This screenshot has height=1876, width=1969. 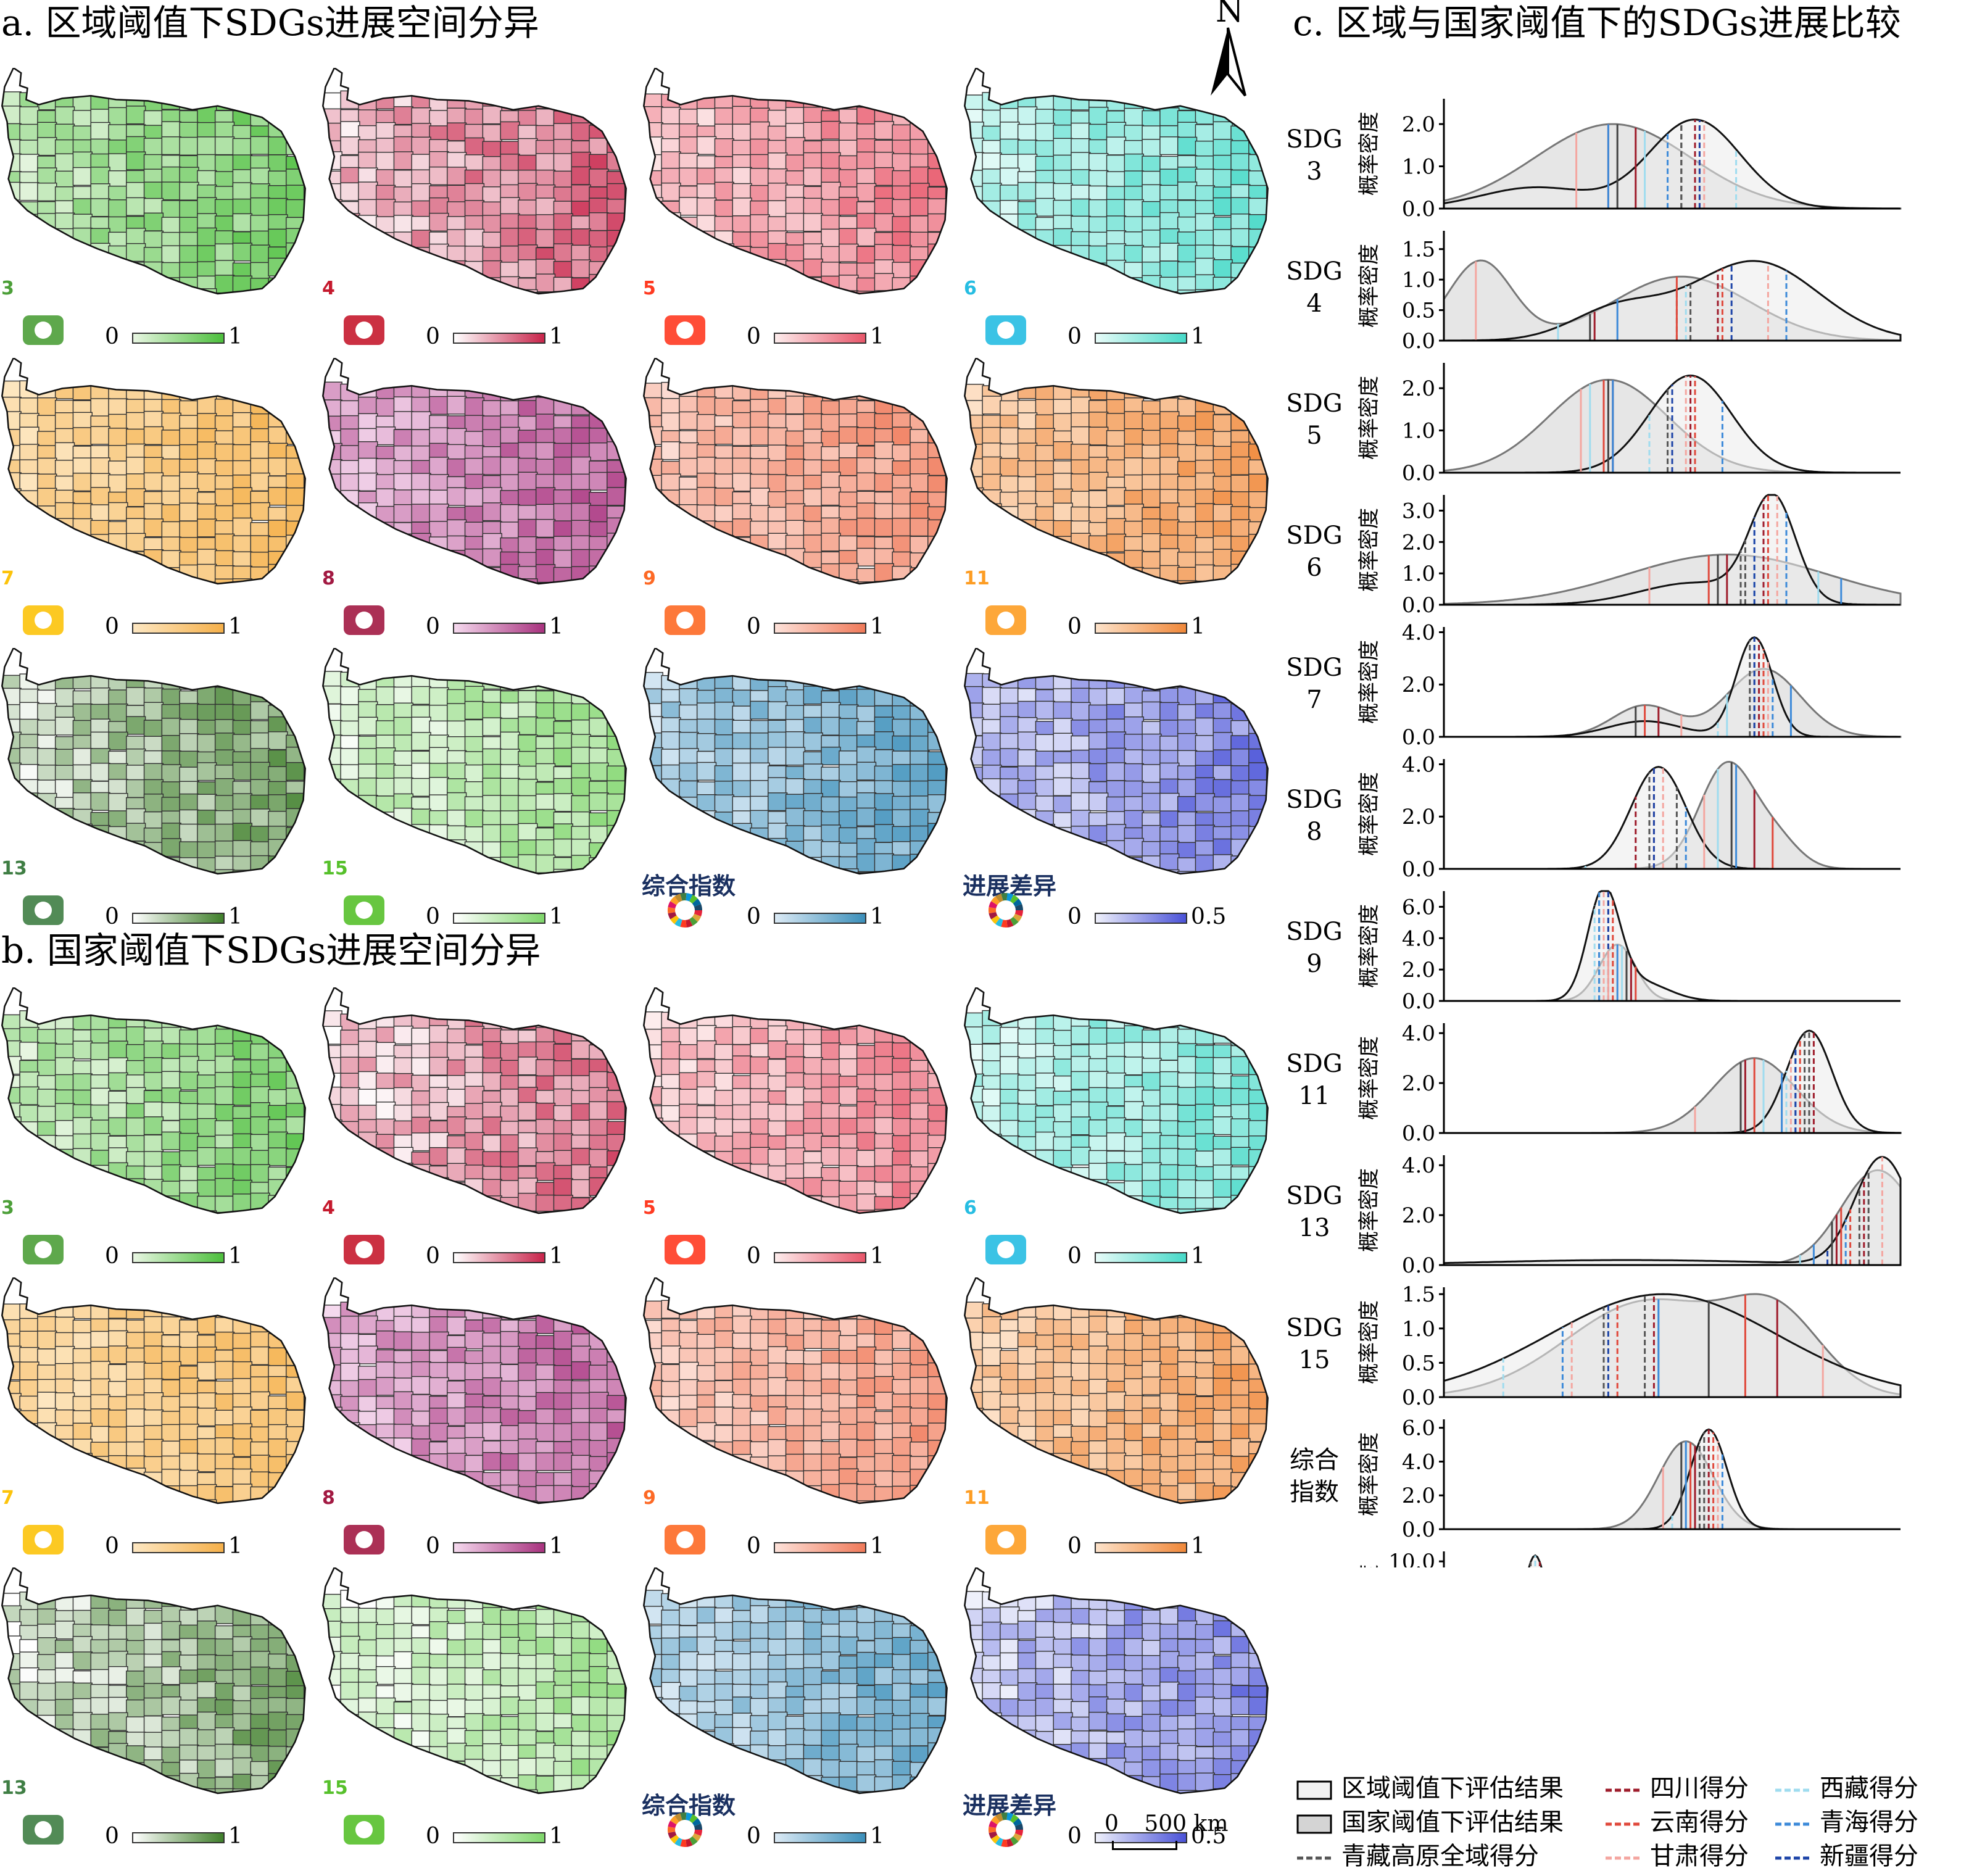 What do you see at coordinates (1112, 1824) in the screenshot?
I see `scale-zero: 0` at bounding box center [1112, 1824].